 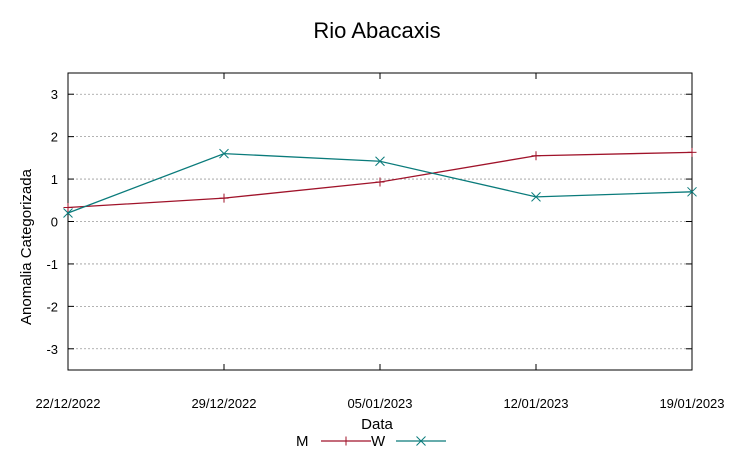 I want to click on x-tick-label: 19/01/2023, so click(x=691, y=403).